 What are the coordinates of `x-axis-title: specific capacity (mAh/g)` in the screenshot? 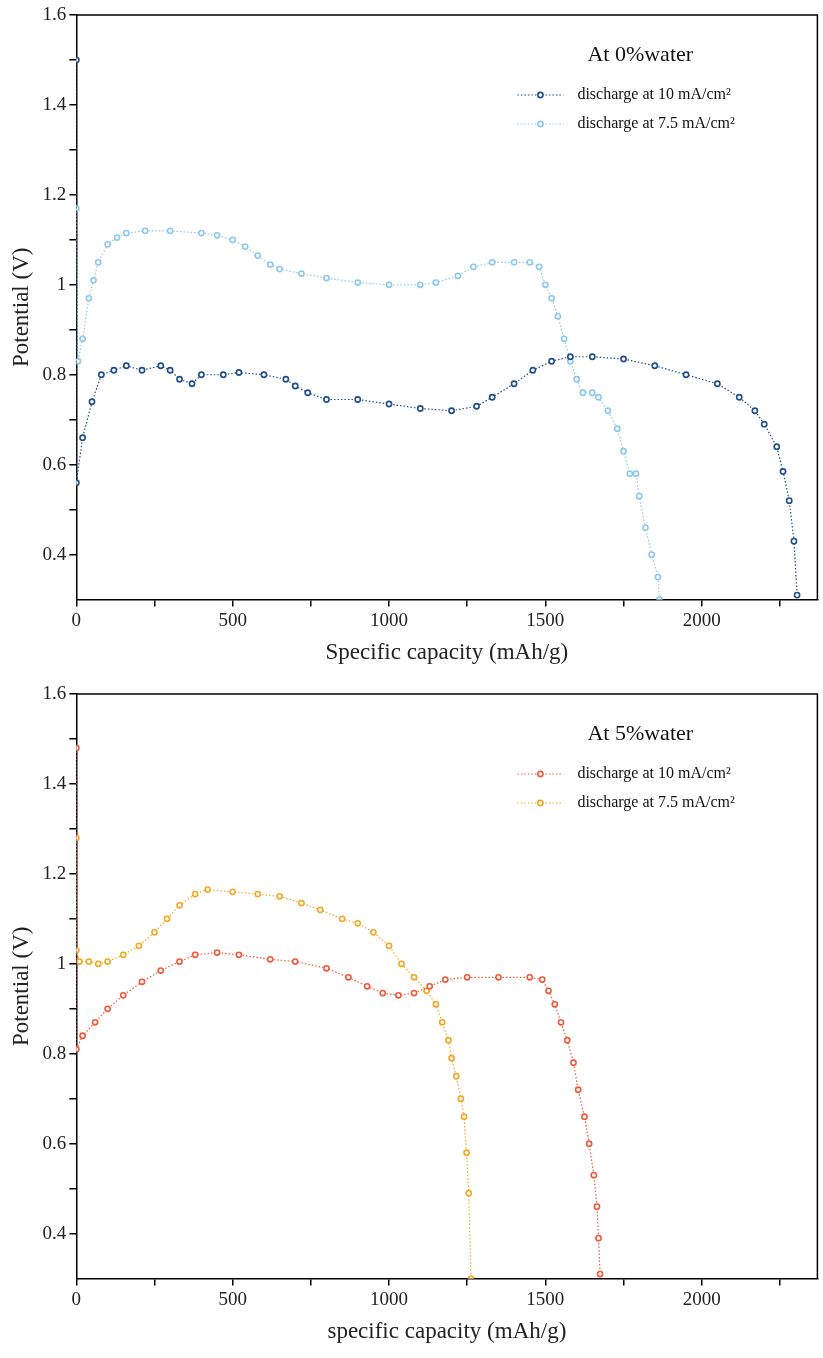 It's located at (447, 1331).